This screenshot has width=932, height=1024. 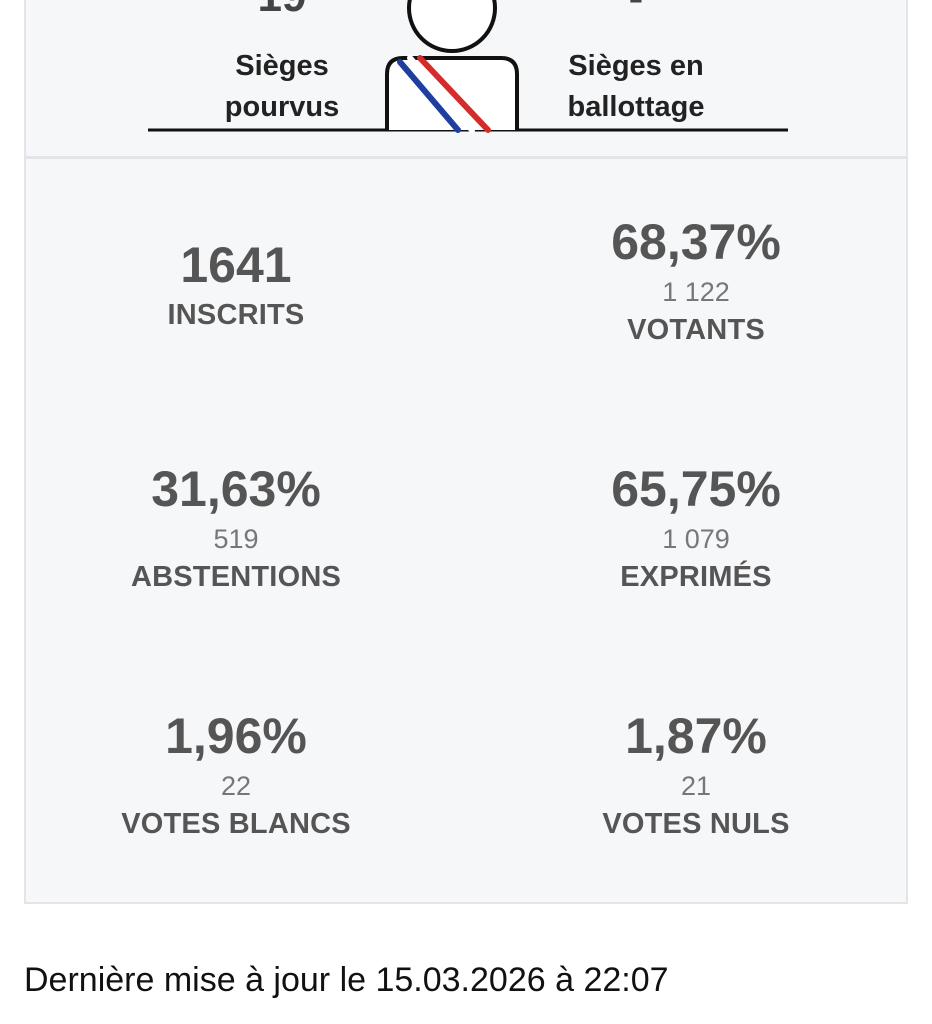 I want to click on stat-votants-percent: 68,37%, so click(x=696, y=242).